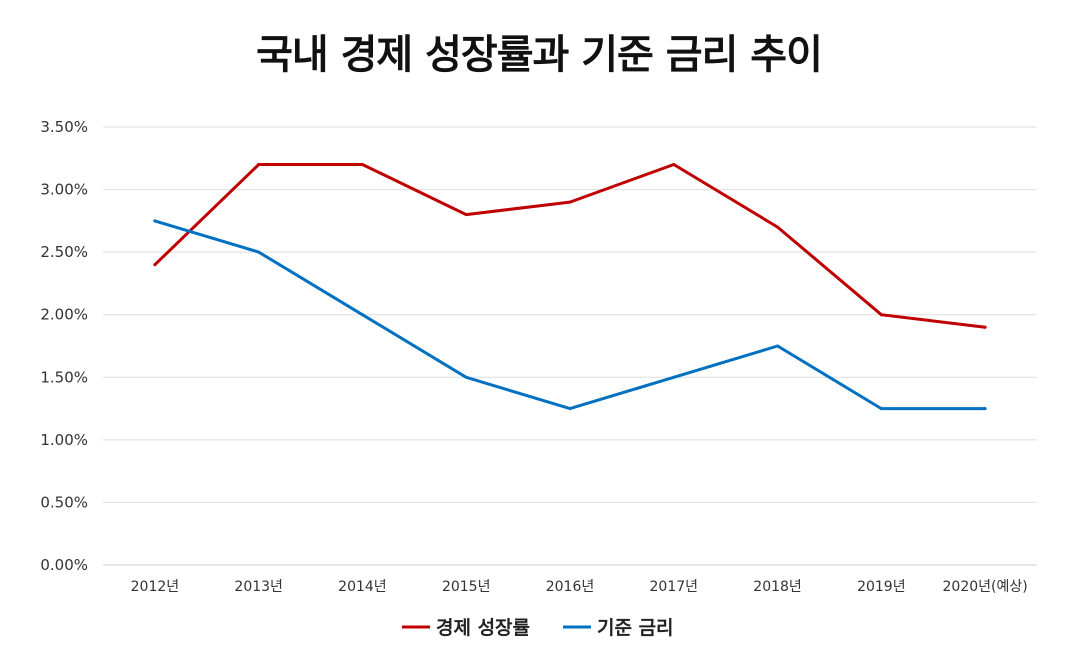 This screenshot has height=662, width=1078. Describe the element at coordinates (155, 587) in the screenshot. I see `x-tick-label: 2012년` at that location.